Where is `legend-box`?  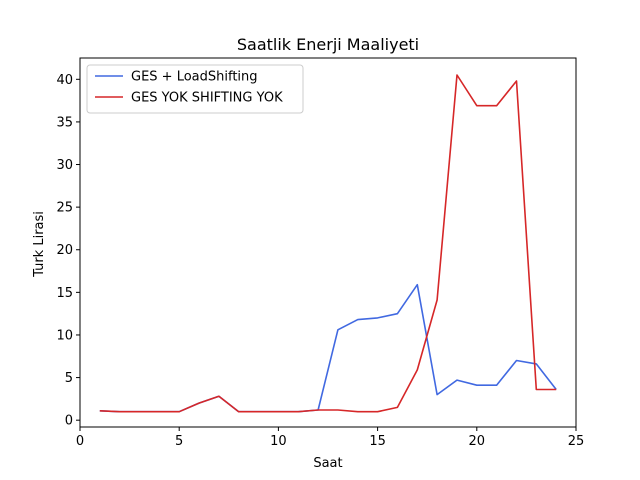
legend-box is located at coordinates (195, 89).